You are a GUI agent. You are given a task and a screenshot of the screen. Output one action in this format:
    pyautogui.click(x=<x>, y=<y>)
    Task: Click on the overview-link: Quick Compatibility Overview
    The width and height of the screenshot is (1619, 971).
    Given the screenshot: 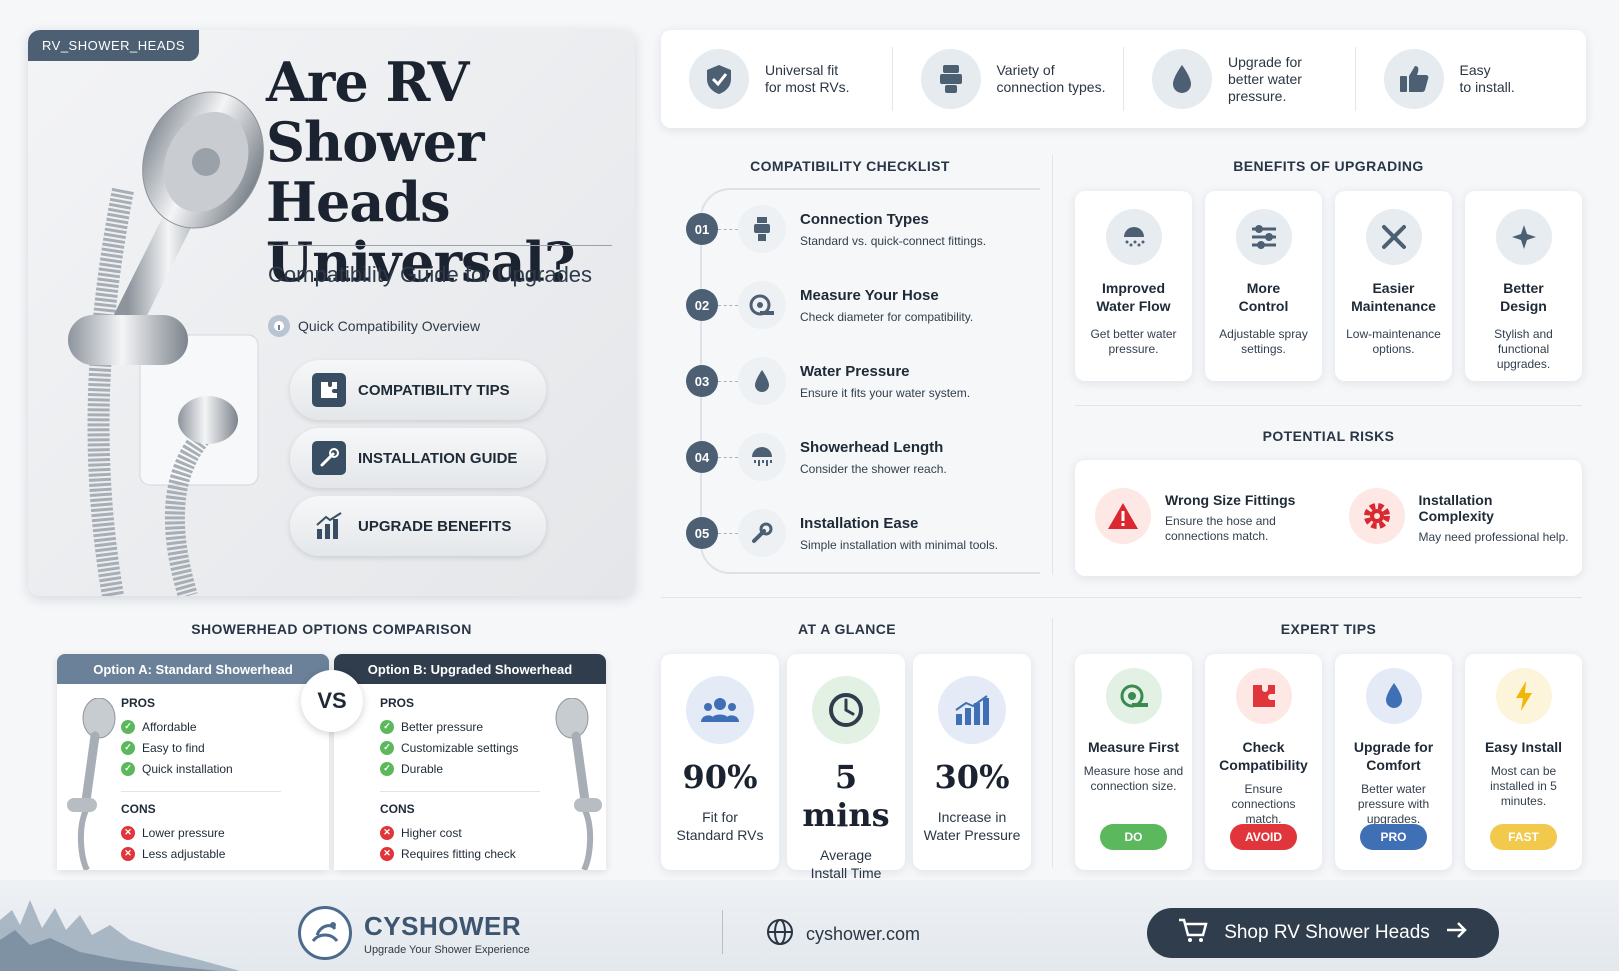 What is the action you would take?
    pyautogui.click(x=374, y=326)
    